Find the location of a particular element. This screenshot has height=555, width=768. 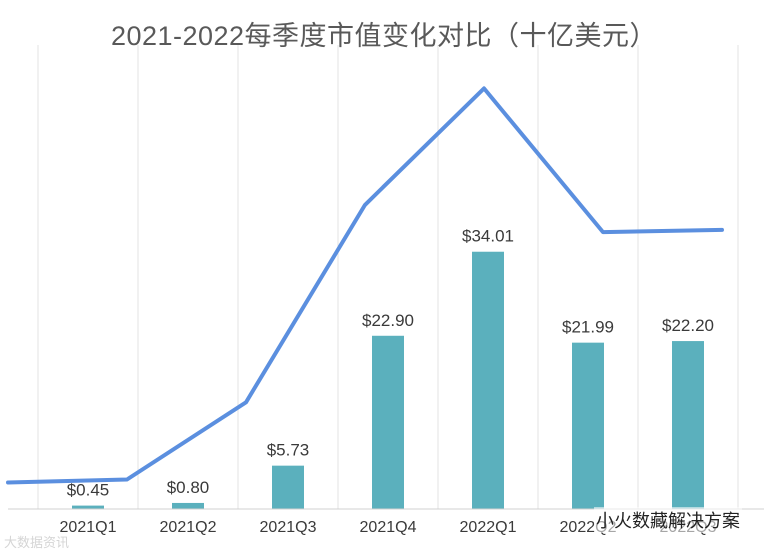

bar-value-label: $22.90 is located at coordinates (388, 320).